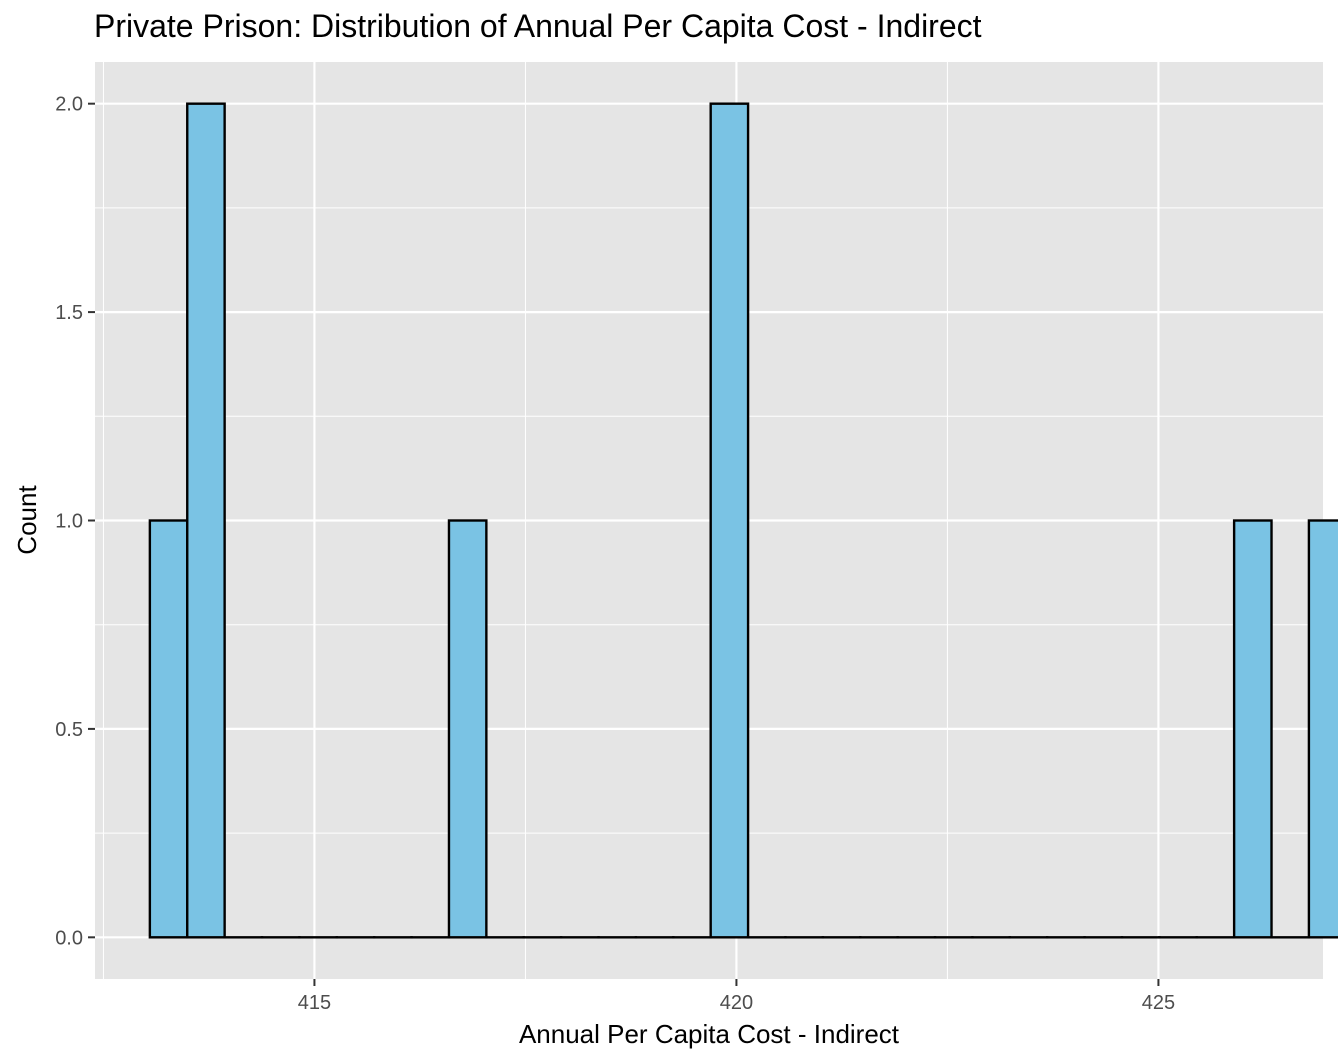 Image resolution: width=1338 pixels, height=1064 pixels. Describe the element at coordinates (27, 520) in the screenshot. I see `y-axis-label: Count` at that location.